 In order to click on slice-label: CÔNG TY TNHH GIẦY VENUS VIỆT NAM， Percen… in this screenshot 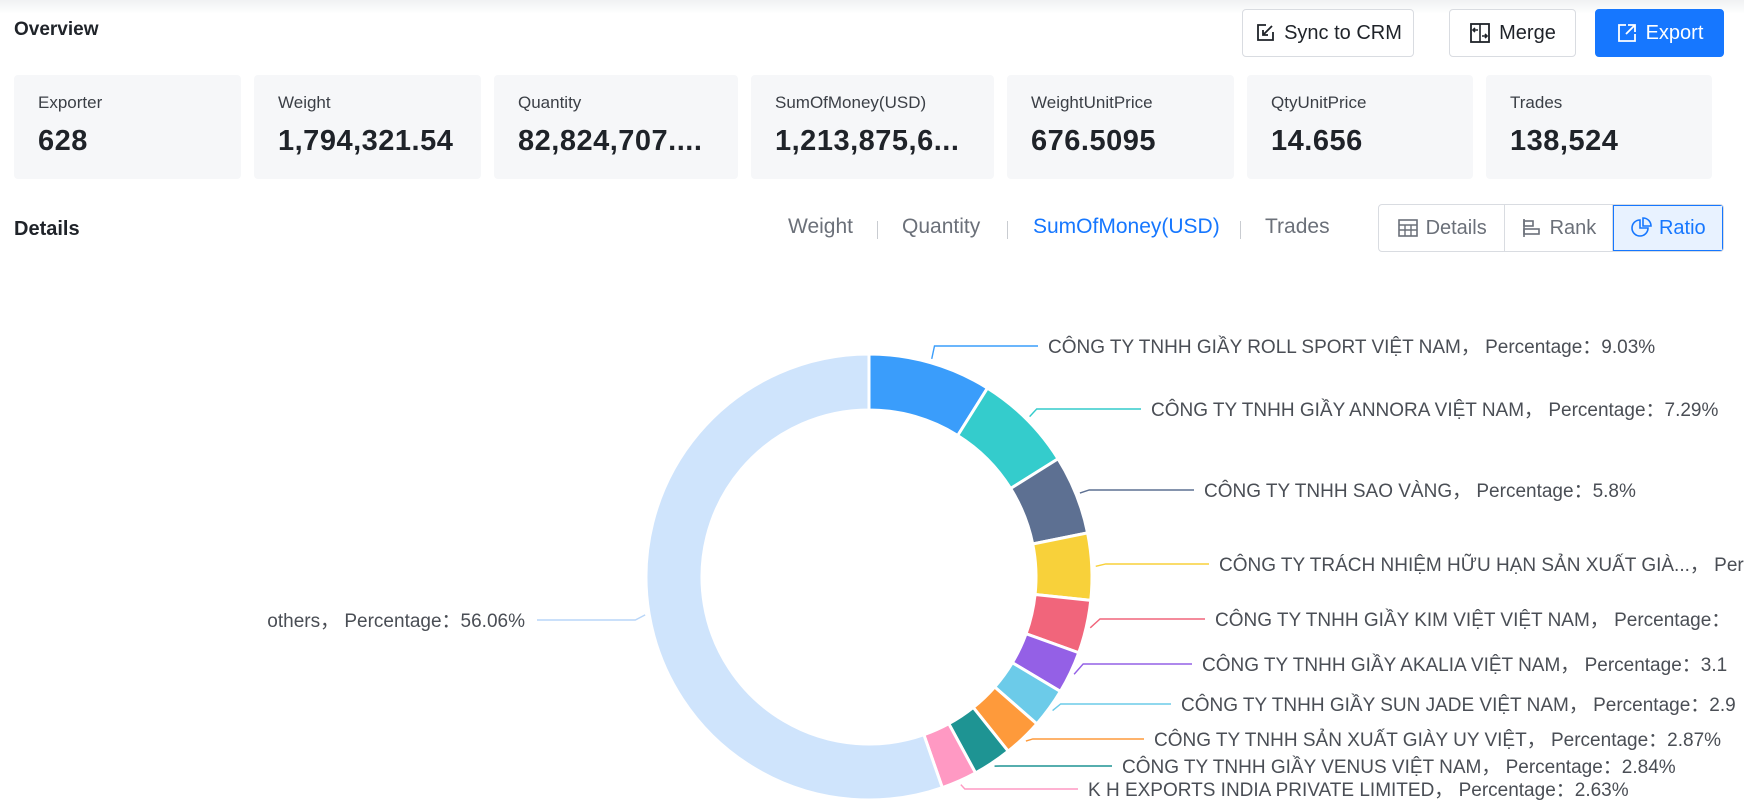, I will do `click(1399, 767)`.